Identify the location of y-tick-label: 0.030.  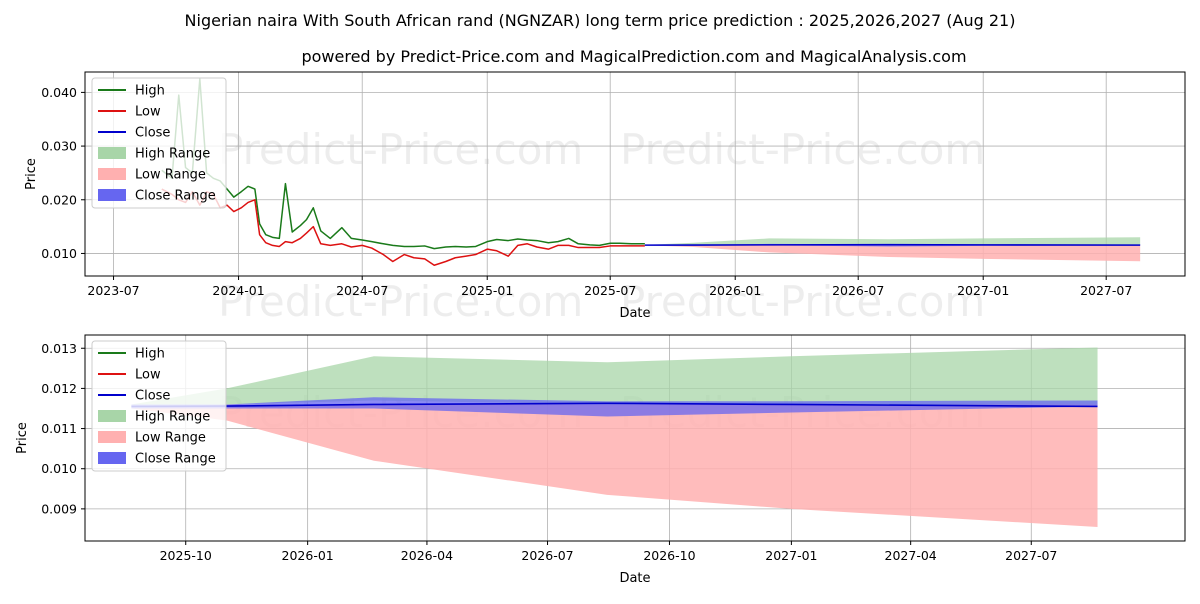
(59, 146).